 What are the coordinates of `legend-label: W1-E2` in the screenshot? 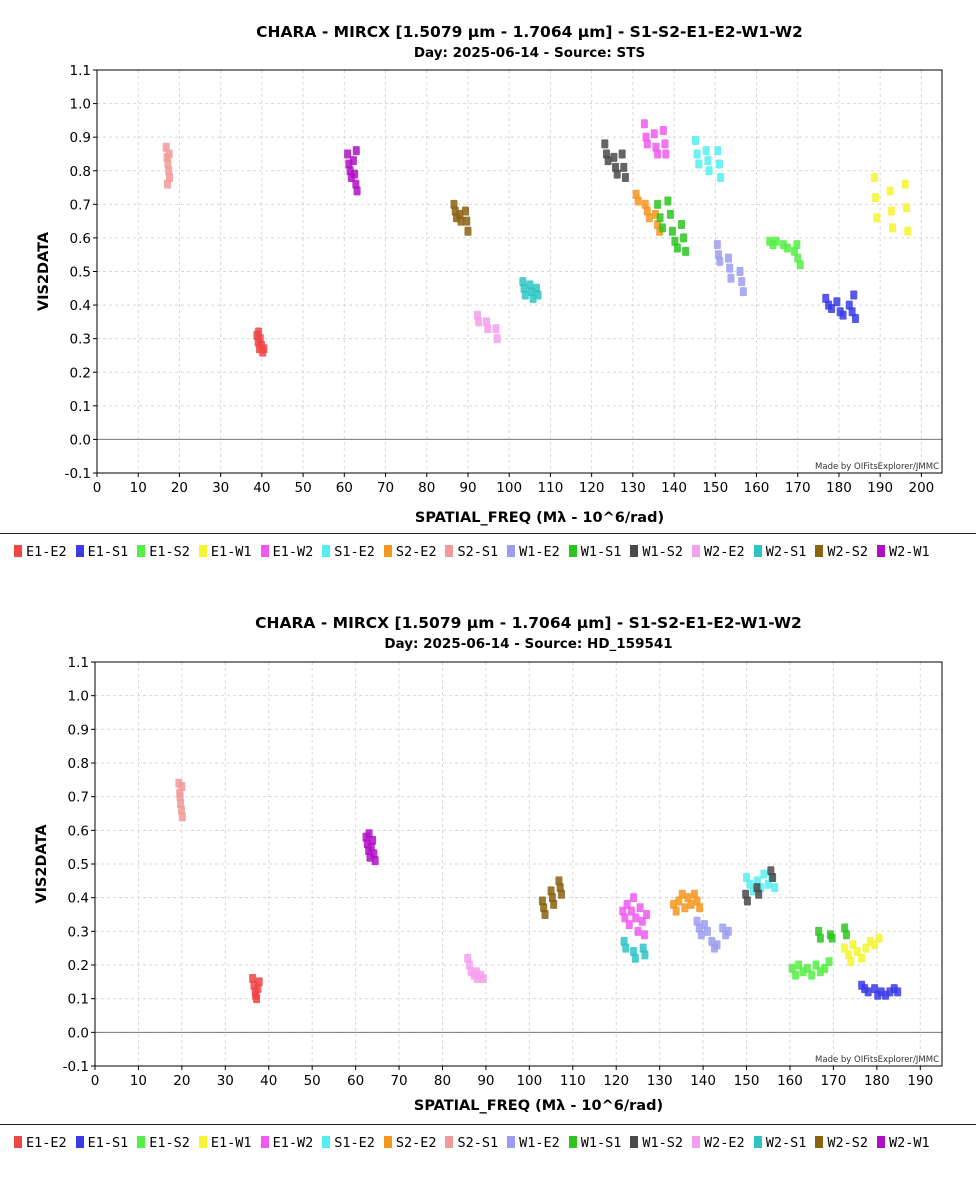 It's located at (539, 1143).